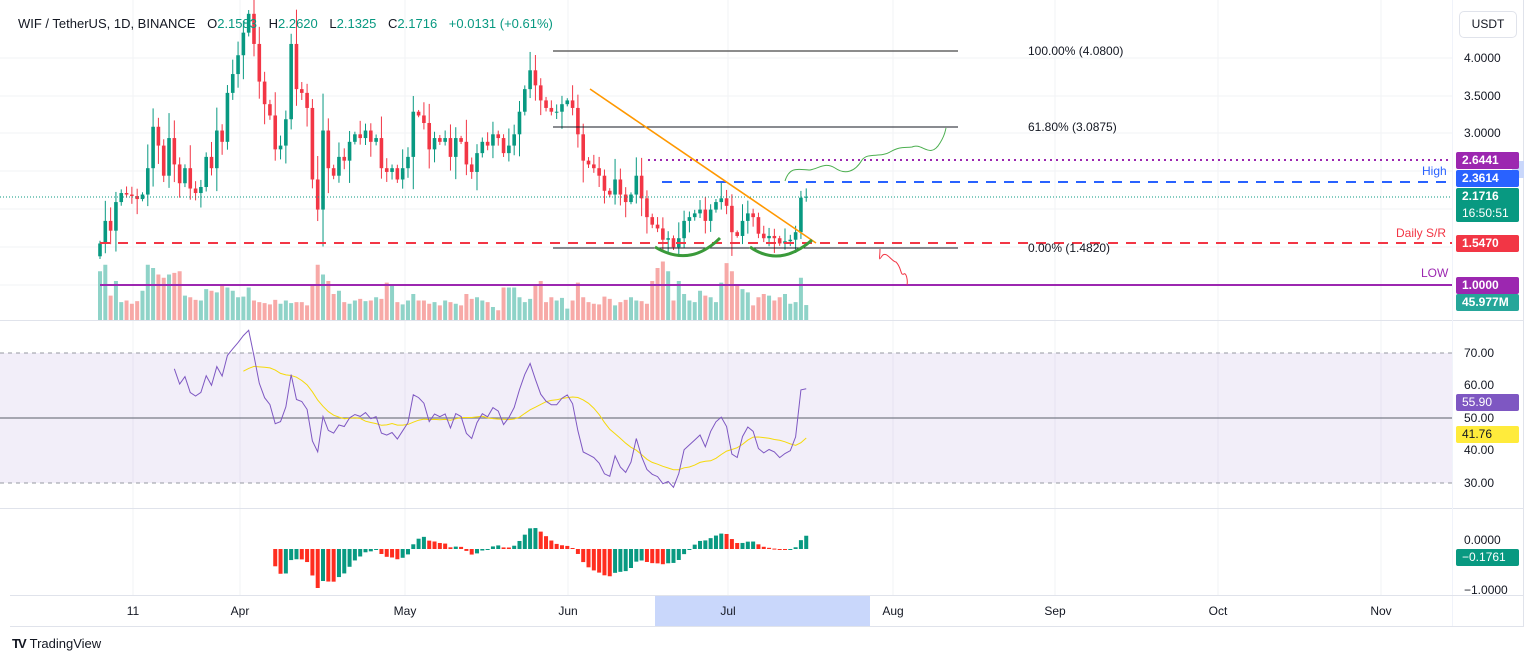 The height and width of the screenshot is (663, 1536). What do you see at coordinates (1482, 96) in the screenshot?
I see `price-tick-label: 3.5000` at bounding box center [1482, 96].